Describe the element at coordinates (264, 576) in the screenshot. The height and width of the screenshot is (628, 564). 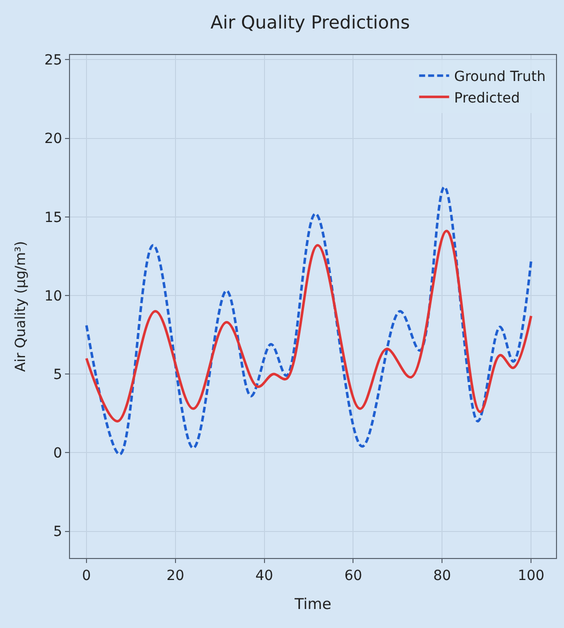
I see `x-tick-label: 40` at that location.